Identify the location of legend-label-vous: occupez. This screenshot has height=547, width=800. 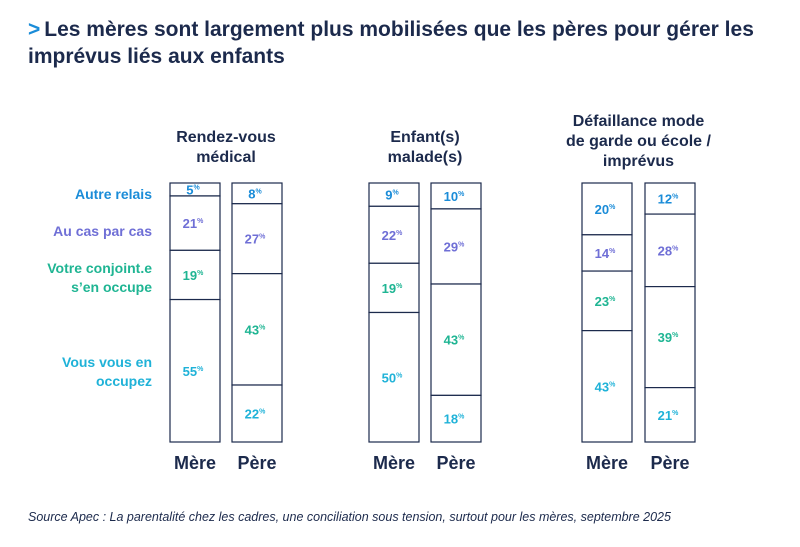
(124, 381).